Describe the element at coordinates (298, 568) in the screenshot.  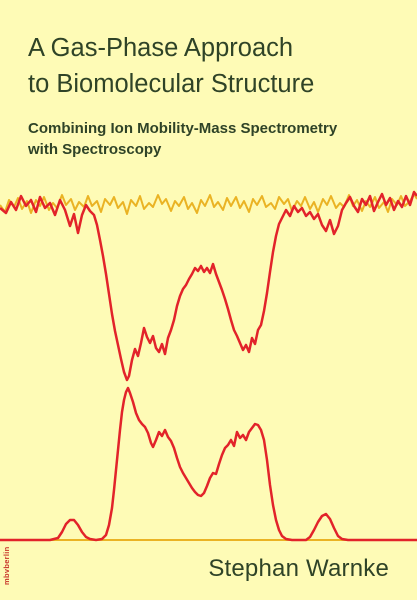
I see `author-name: Stephan Warnke` at that location.